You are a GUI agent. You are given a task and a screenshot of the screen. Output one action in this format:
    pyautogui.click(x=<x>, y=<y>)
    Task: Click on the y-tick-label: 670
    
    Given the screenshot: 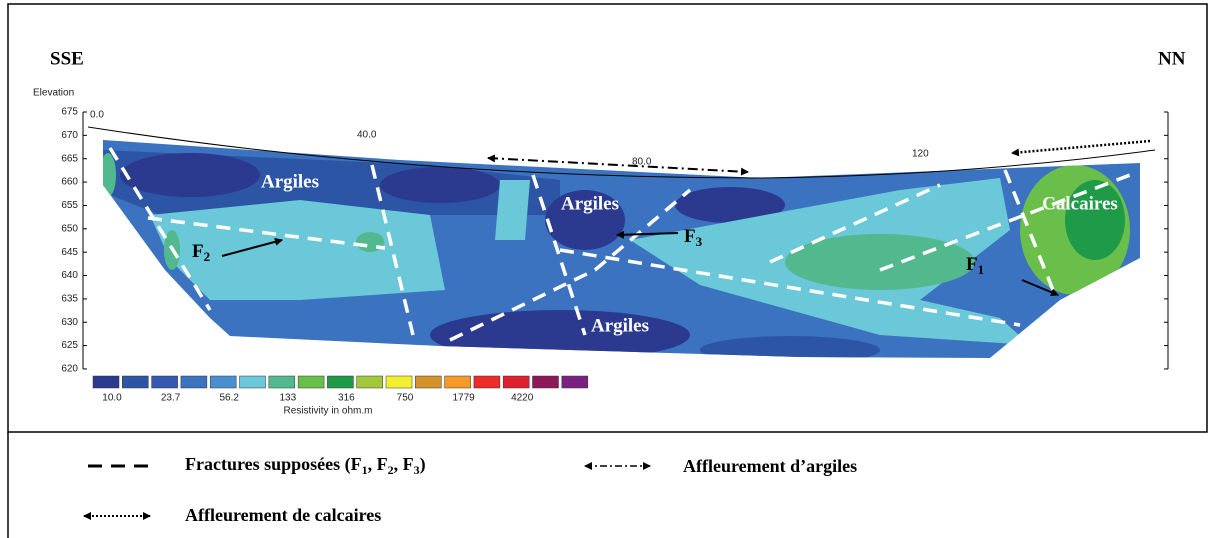 What is the action you would take?
    pyautogui.click(x=69, y=135)
    